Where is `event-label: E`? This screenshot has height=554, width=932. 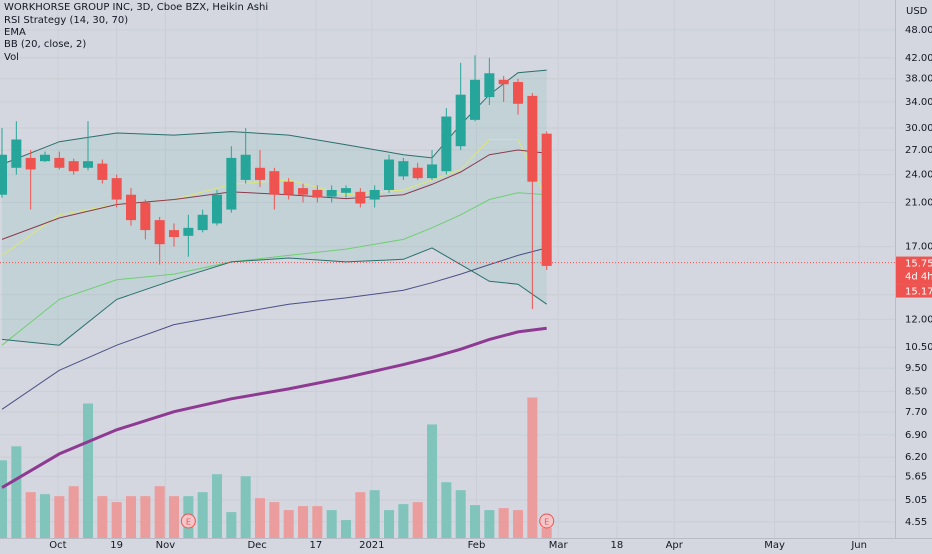 event-label: E is located at coordinates (188, 522).